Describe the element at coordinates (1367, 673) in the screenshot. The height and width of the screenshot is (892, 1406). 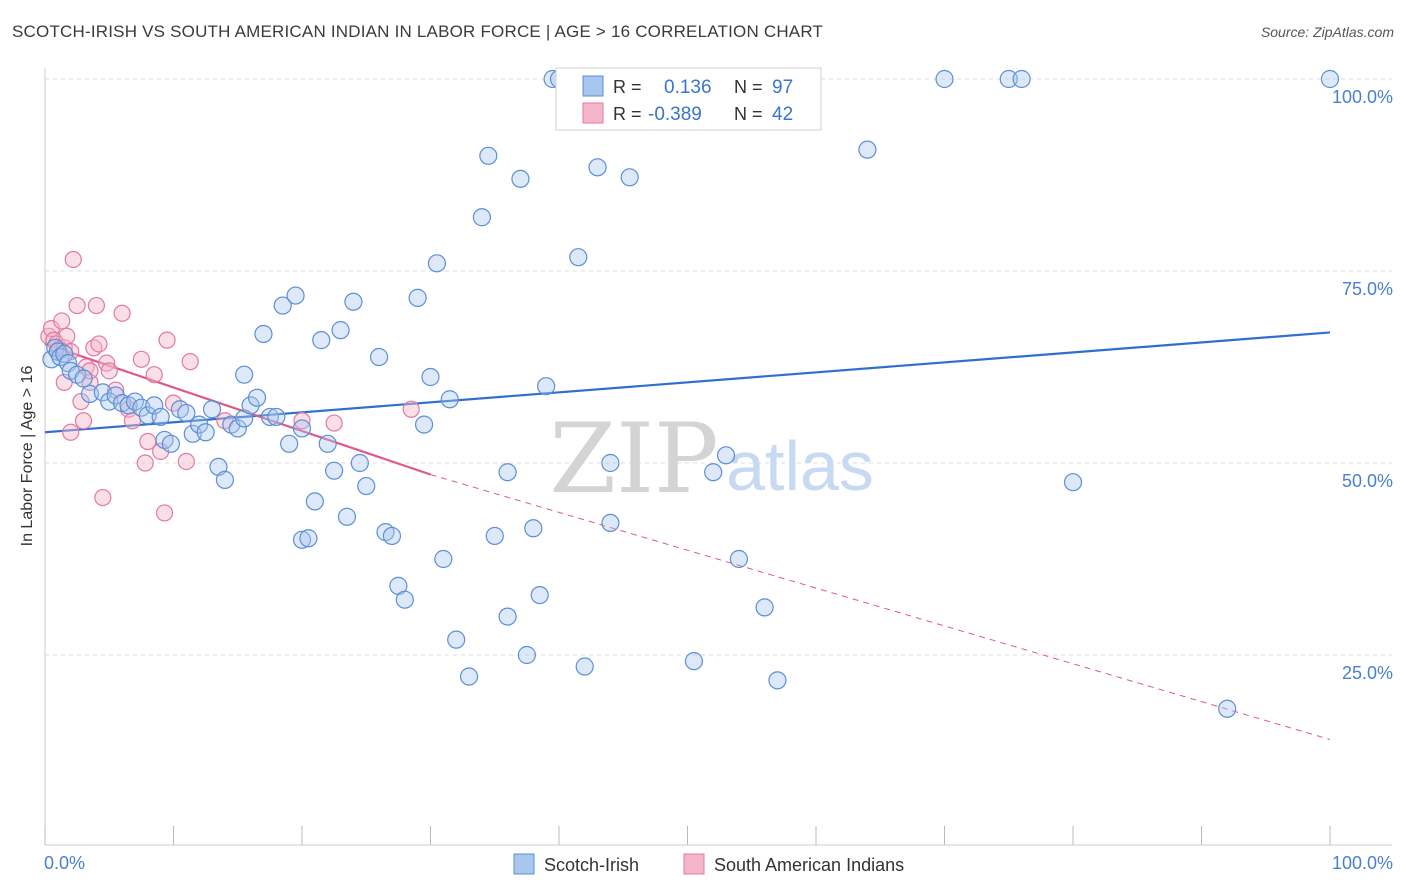
I see `y-tick-label-25: 25.0%` at that location.